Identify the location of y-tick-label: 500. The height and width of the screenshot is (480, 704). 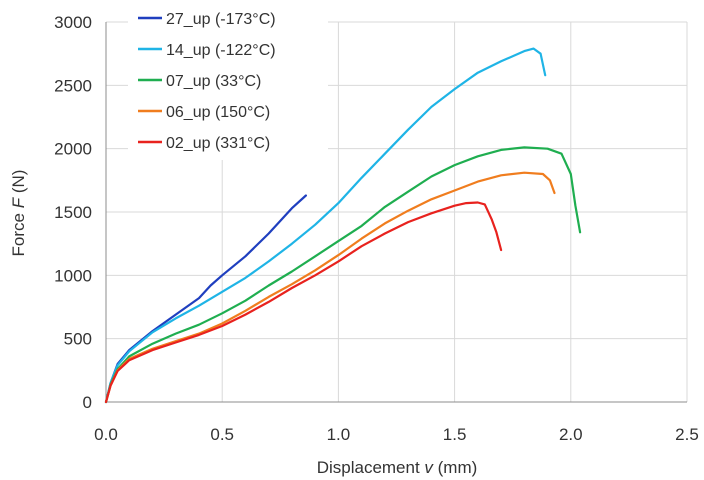
(78, 339).